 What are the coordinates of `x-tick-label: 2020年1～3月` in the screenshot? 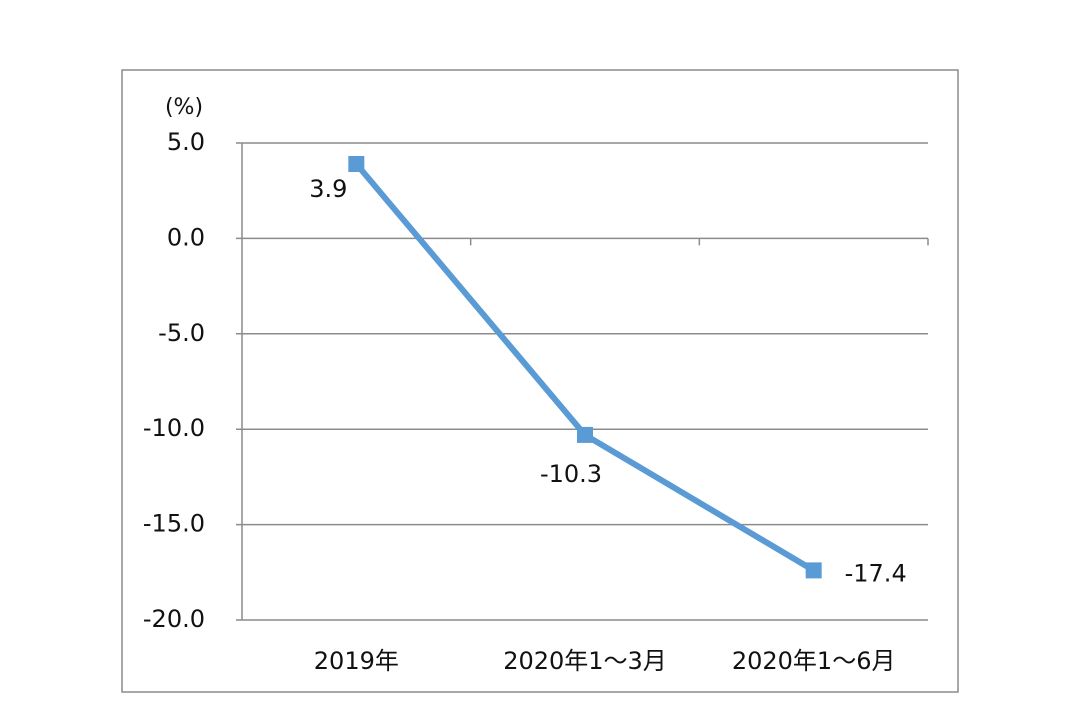 It's located at (585, 661).